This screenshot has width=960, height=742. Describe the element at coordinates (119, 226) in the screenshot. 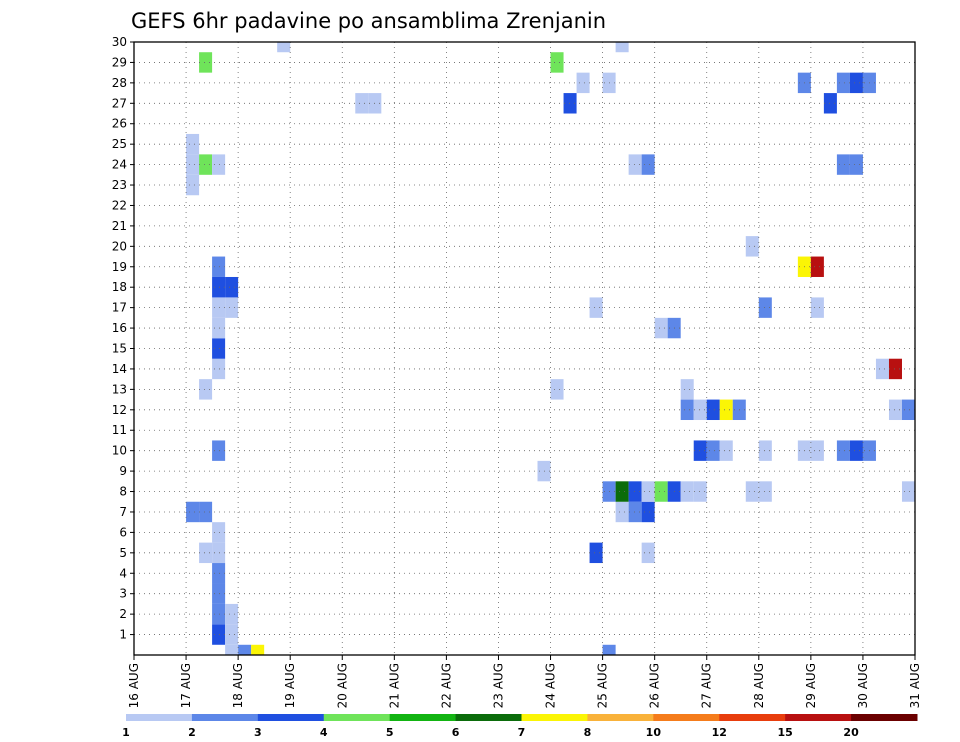

I see `y-tick-label: 21` at that location.